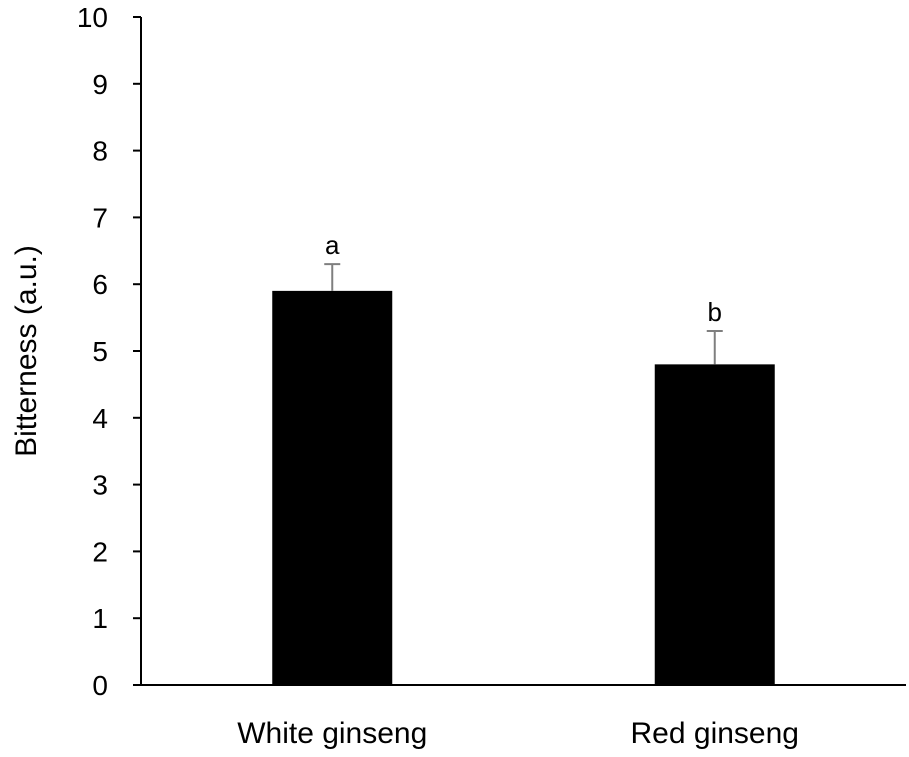 The width and height of the screenshot is (909, 757). Describe the element at coordinates (100, 351) in the screenshot. I see `y-tick-label: 5` at that location.